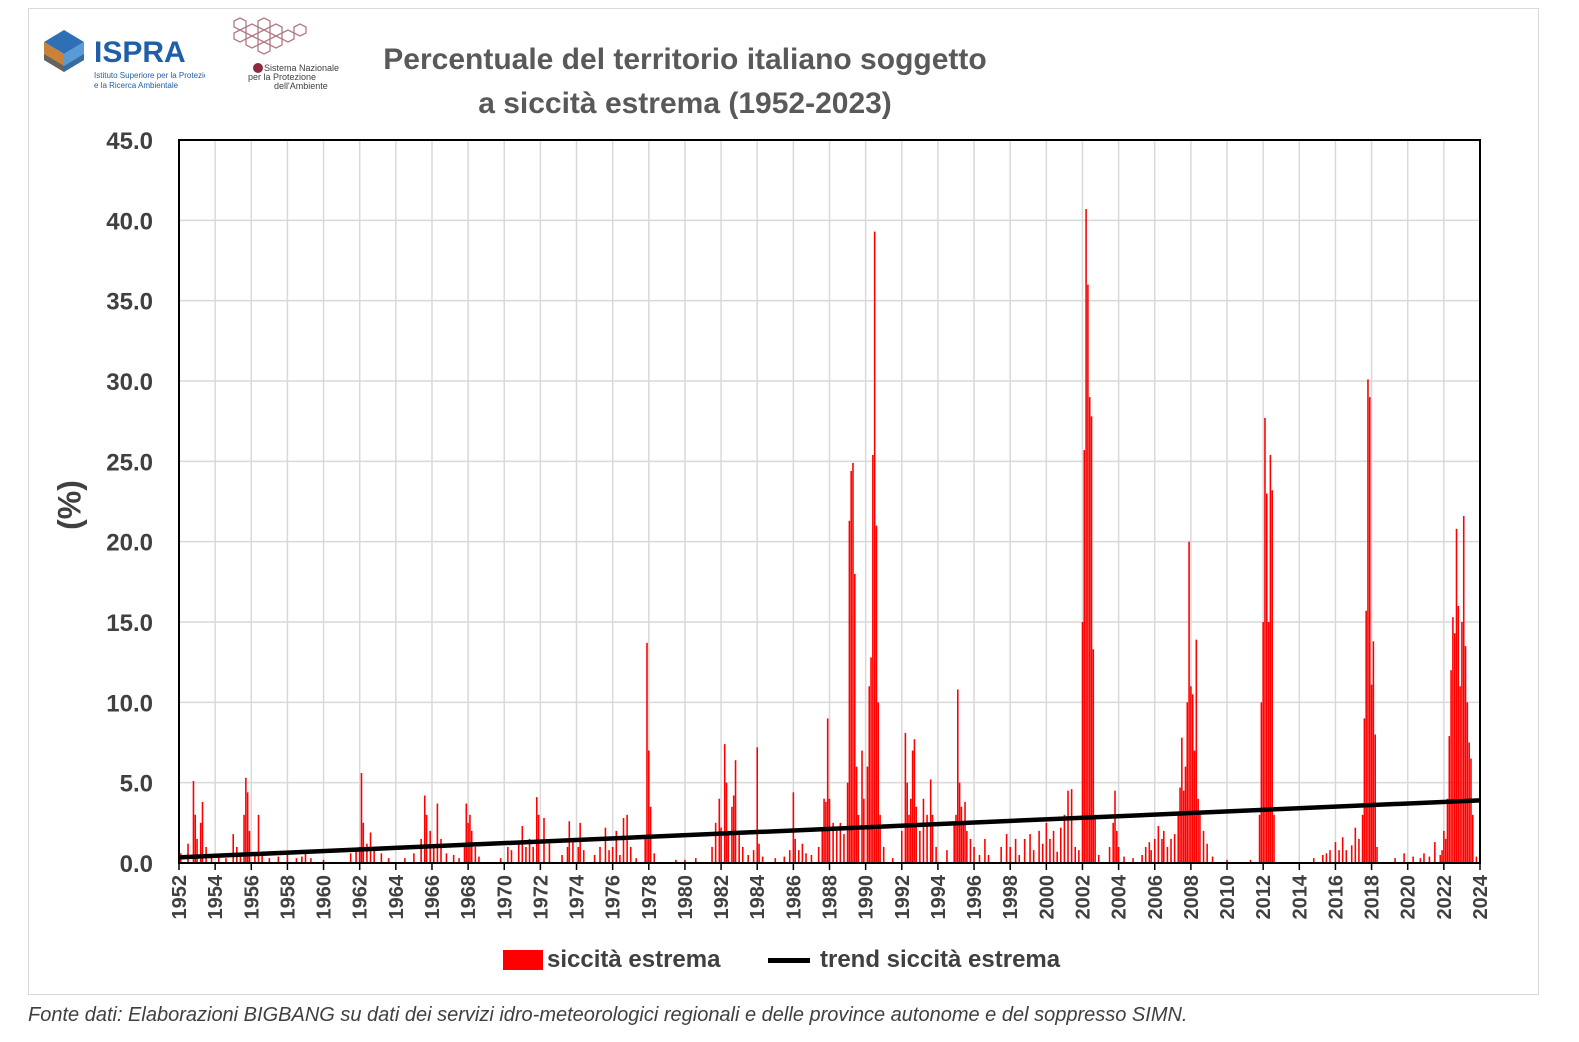  Describe the element at coordinates (1300, 896) in the screenshot. I see `x-tick-label: 2014` at that location.